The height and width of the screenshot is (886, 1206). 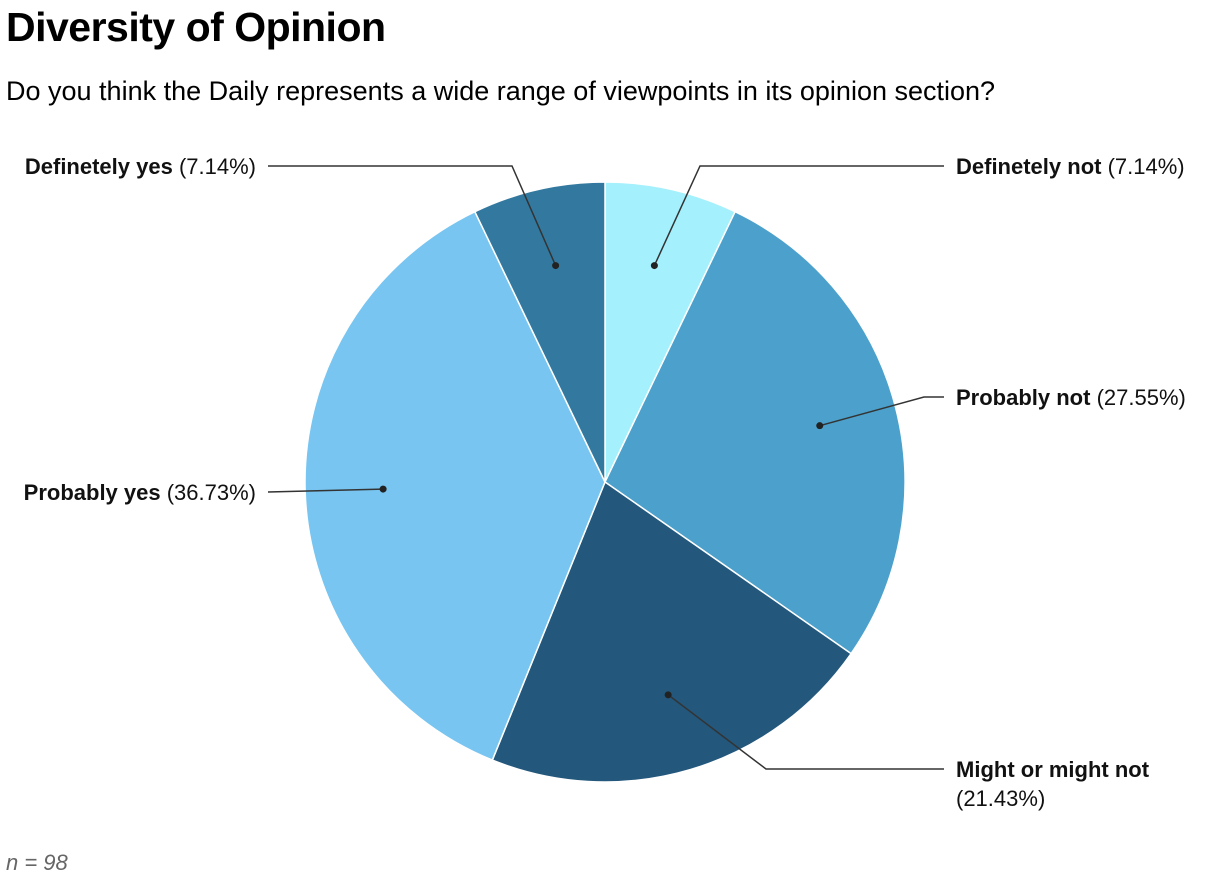 I want to click on slice-label-category: Probably yes, so click(x=92, y=492).